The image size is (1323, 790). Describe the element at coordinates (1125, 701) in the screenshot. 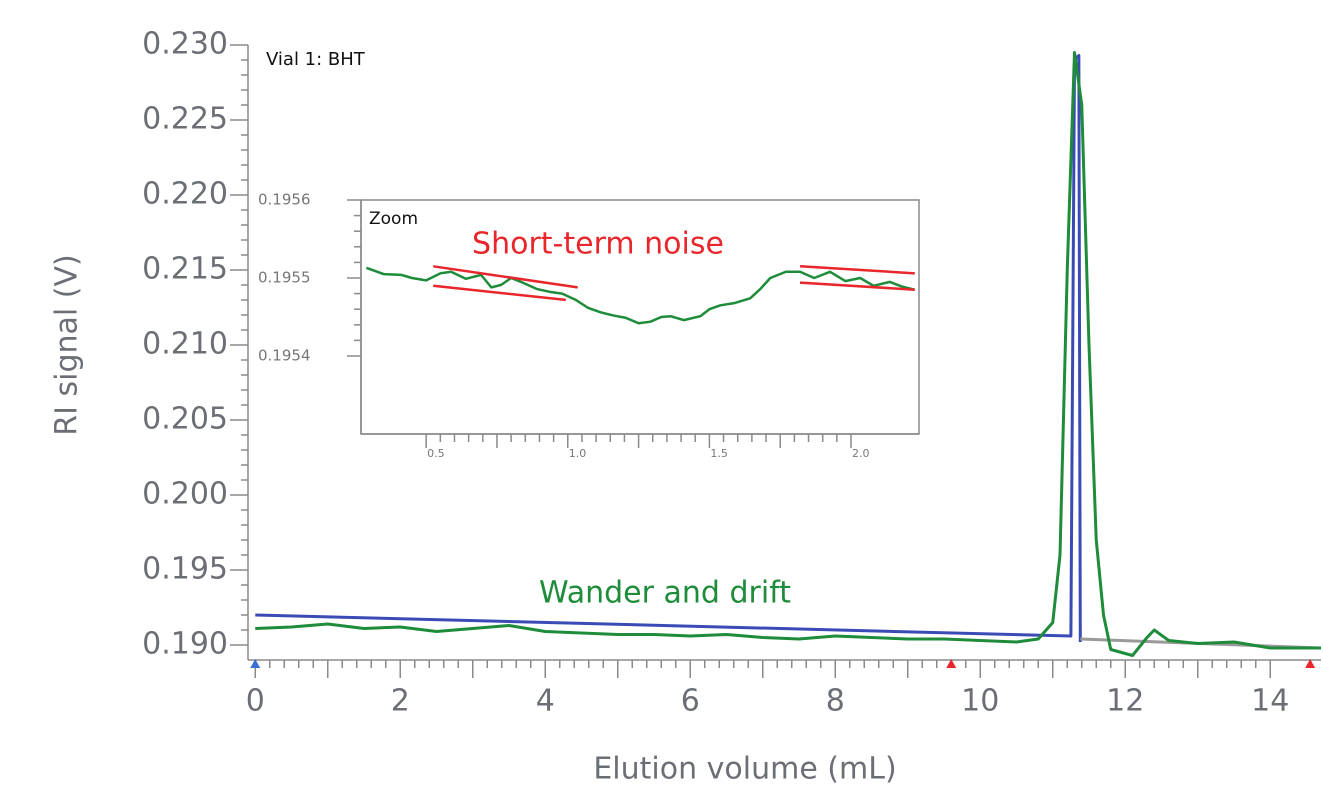

I see `x-tick-label: 12` at that location.